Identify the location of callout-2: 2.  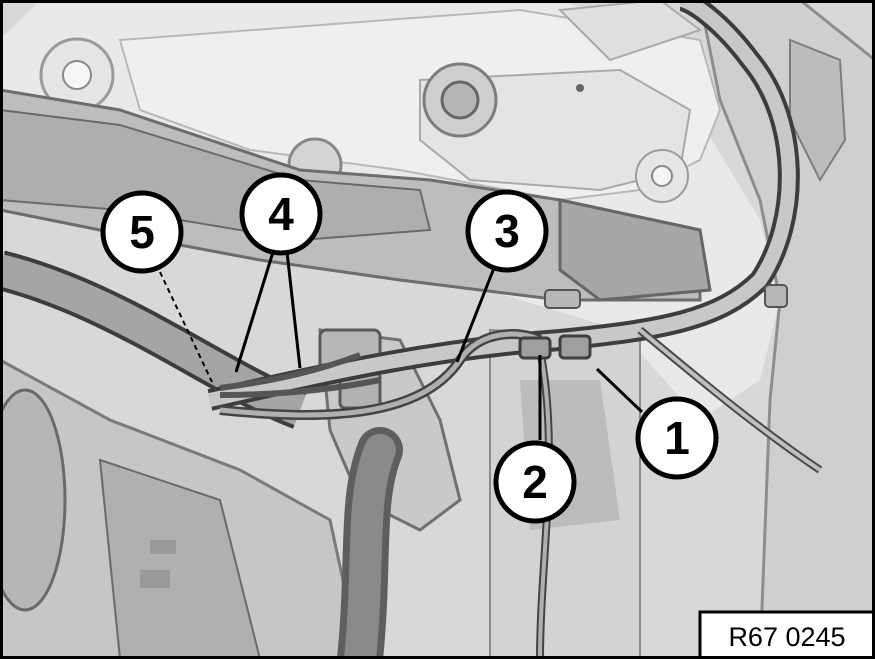
(535, 482).